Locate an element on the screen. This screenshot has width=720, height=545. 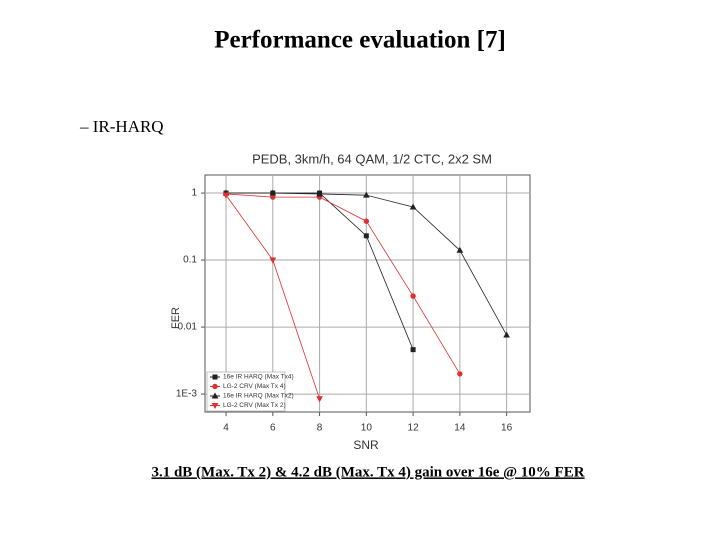
x-tick-label: 14 is located at coordinates (460, 428).